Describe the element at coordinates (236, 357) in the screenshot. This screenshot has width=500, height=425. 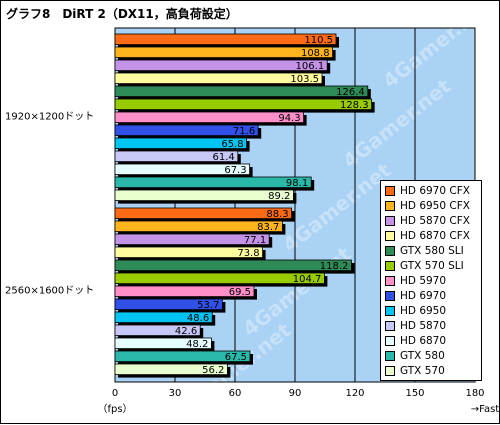
I see `bar-value-label-1-11: 67.5` at that location.